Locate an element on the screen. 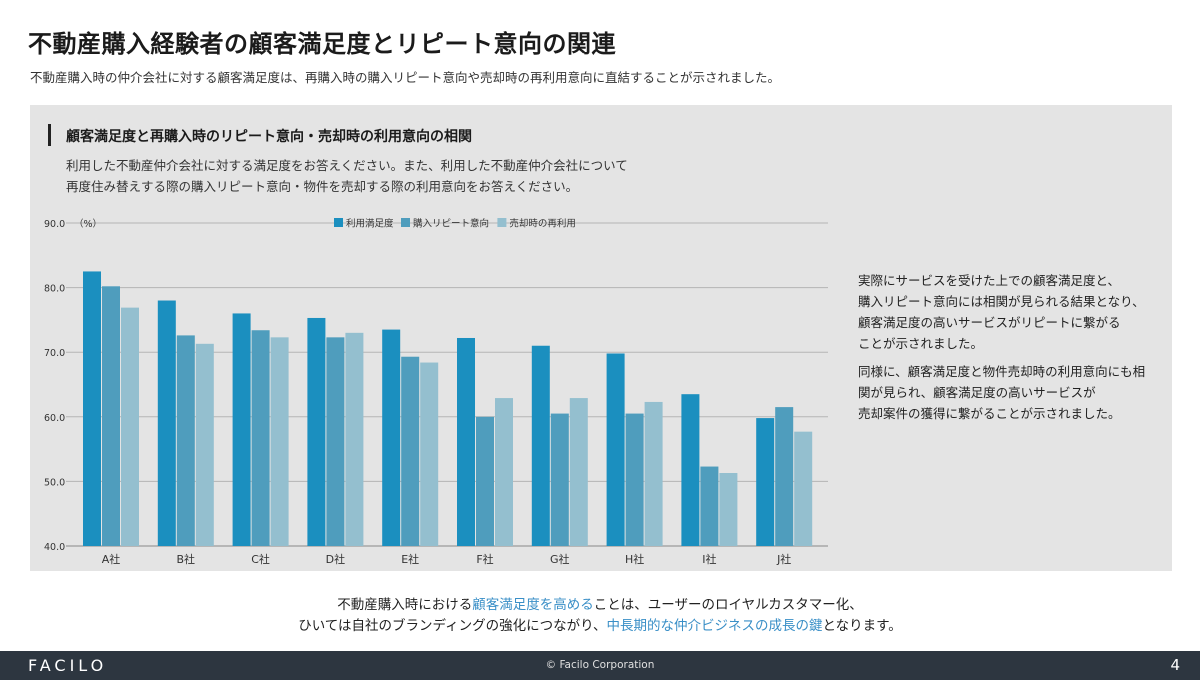  note-line: 同様に、顧客満足度と物件売却時の利用意向にも相 is located at coordinates (1002, 371).